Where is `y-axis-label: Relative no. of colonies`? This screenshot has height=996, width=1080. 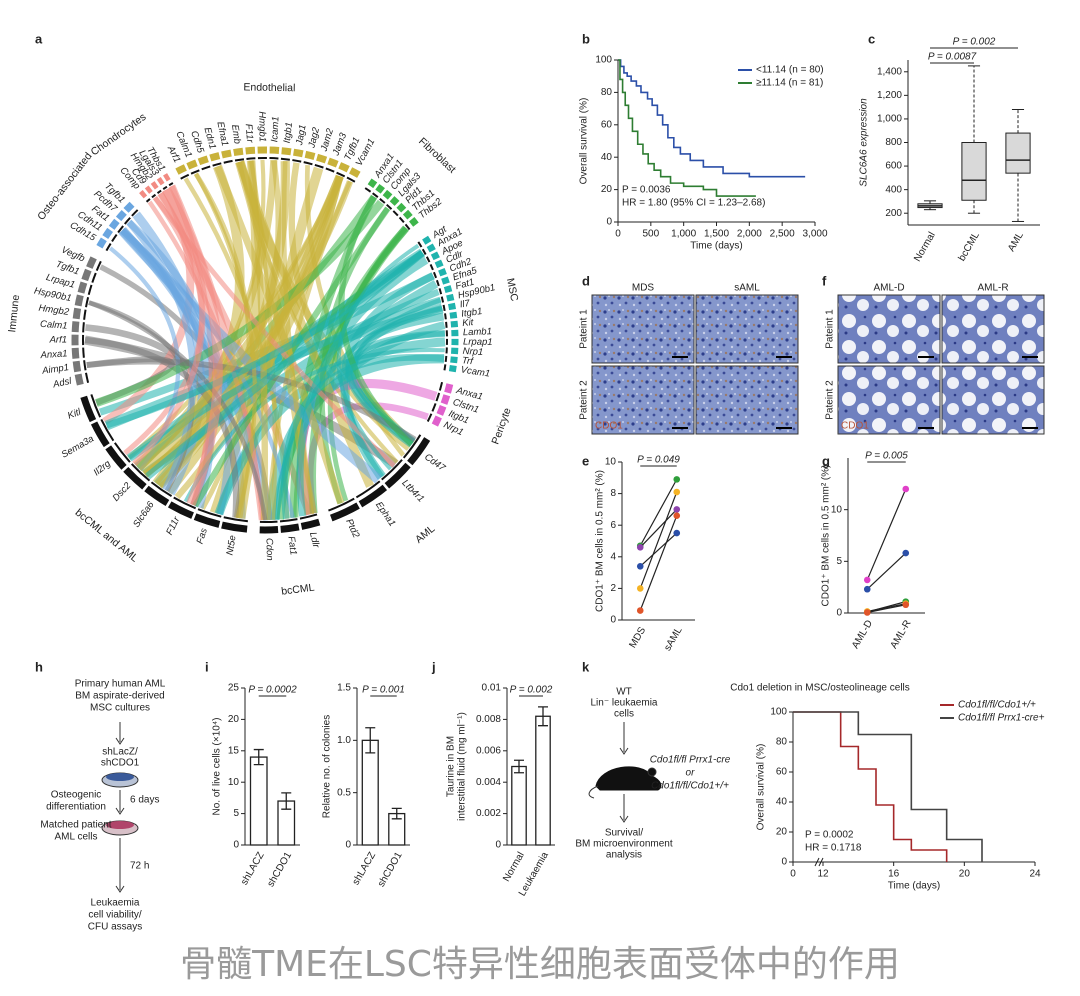
y-axis-label: Relative no. of colonies is located at coordinates (327, 766).